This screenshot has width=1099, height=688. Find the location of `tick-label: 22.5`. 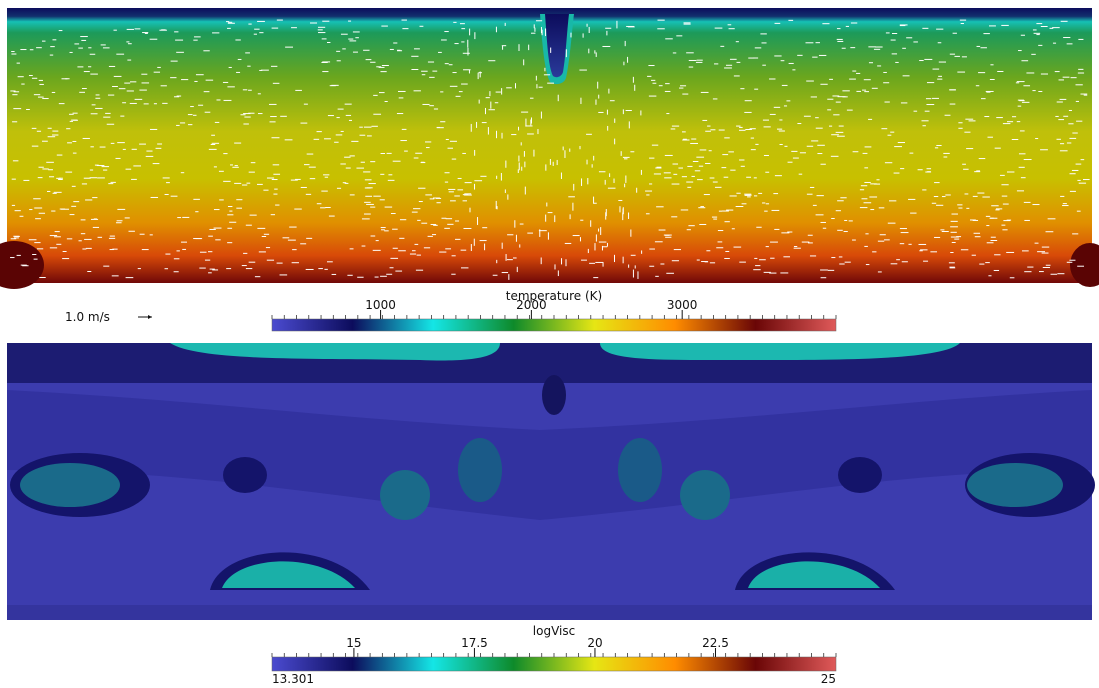

tick-label: 22.5 is located at coordinates (715, 643).